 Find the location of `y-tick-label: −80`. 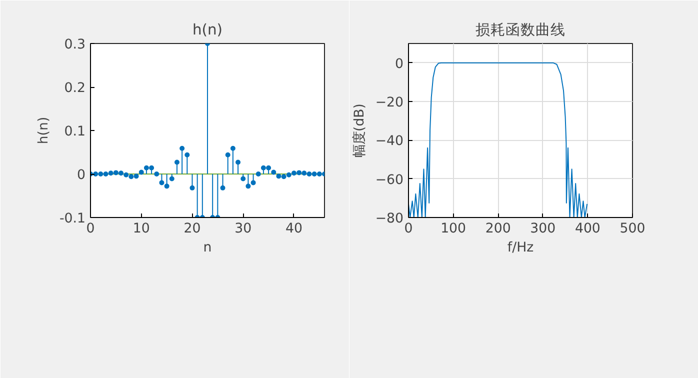

y-tick-label: −80 is located at coordinates (389, 219).